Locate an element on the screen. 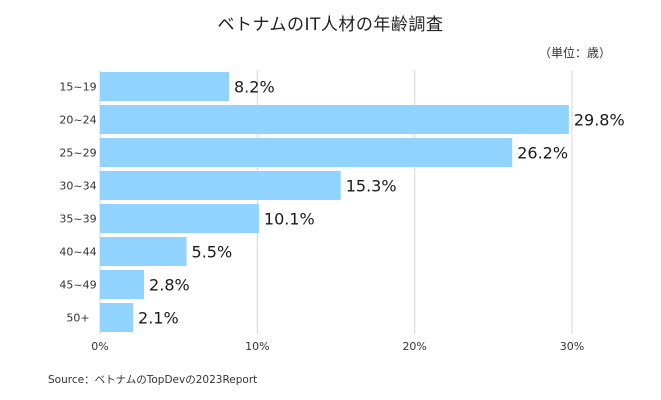 The image size is (661, 400). data-label-15~19: 8.2% is located at coordinates (254, 87).